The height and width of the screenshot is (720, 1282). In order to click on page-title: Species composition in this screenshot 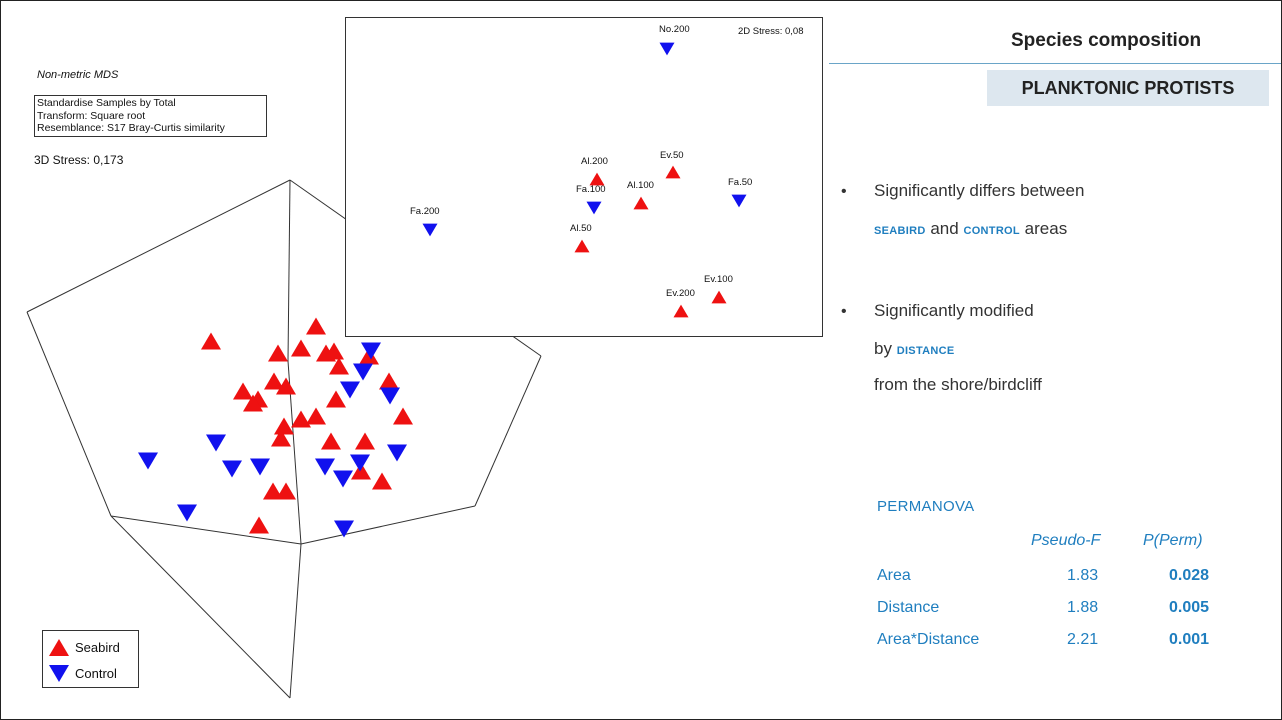, I will do `click(1106, 40)`.